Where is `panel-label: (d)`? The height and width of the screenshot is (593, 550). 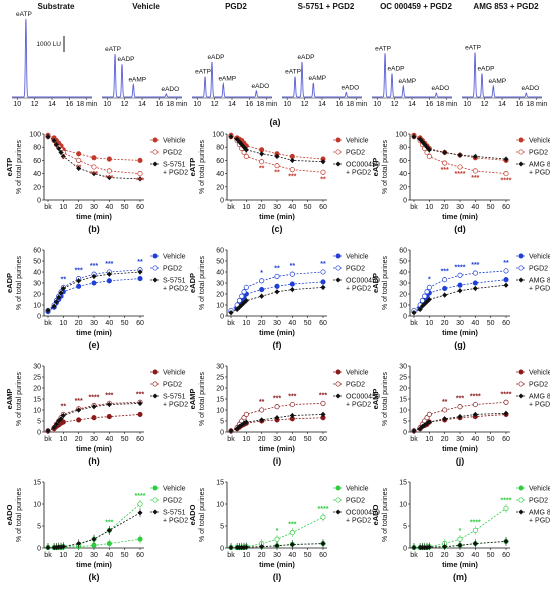
panel-label: (d) is located at coordinates (460, 229).